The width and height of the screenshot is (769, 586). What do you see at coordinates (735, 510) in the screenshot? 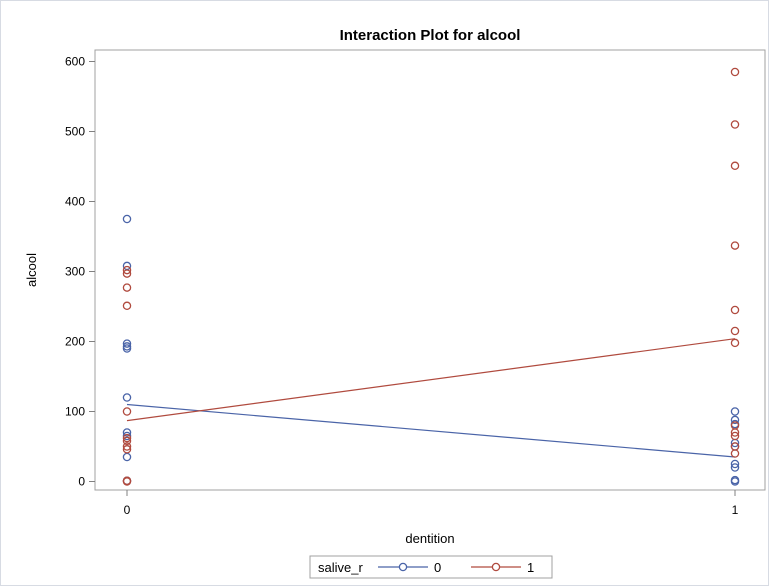
I see `x-tick-label: 1` at bounding box center [735, 510].